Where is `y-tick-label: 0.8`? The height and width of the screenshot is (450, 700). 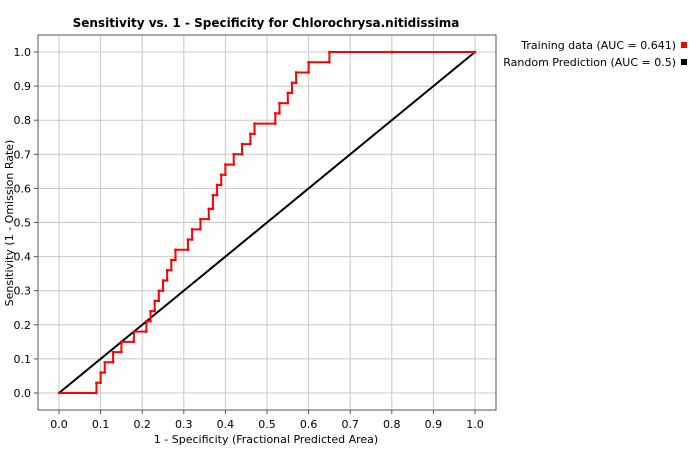 y-tick-label: 0.8 is located at coordinates (23, 120).